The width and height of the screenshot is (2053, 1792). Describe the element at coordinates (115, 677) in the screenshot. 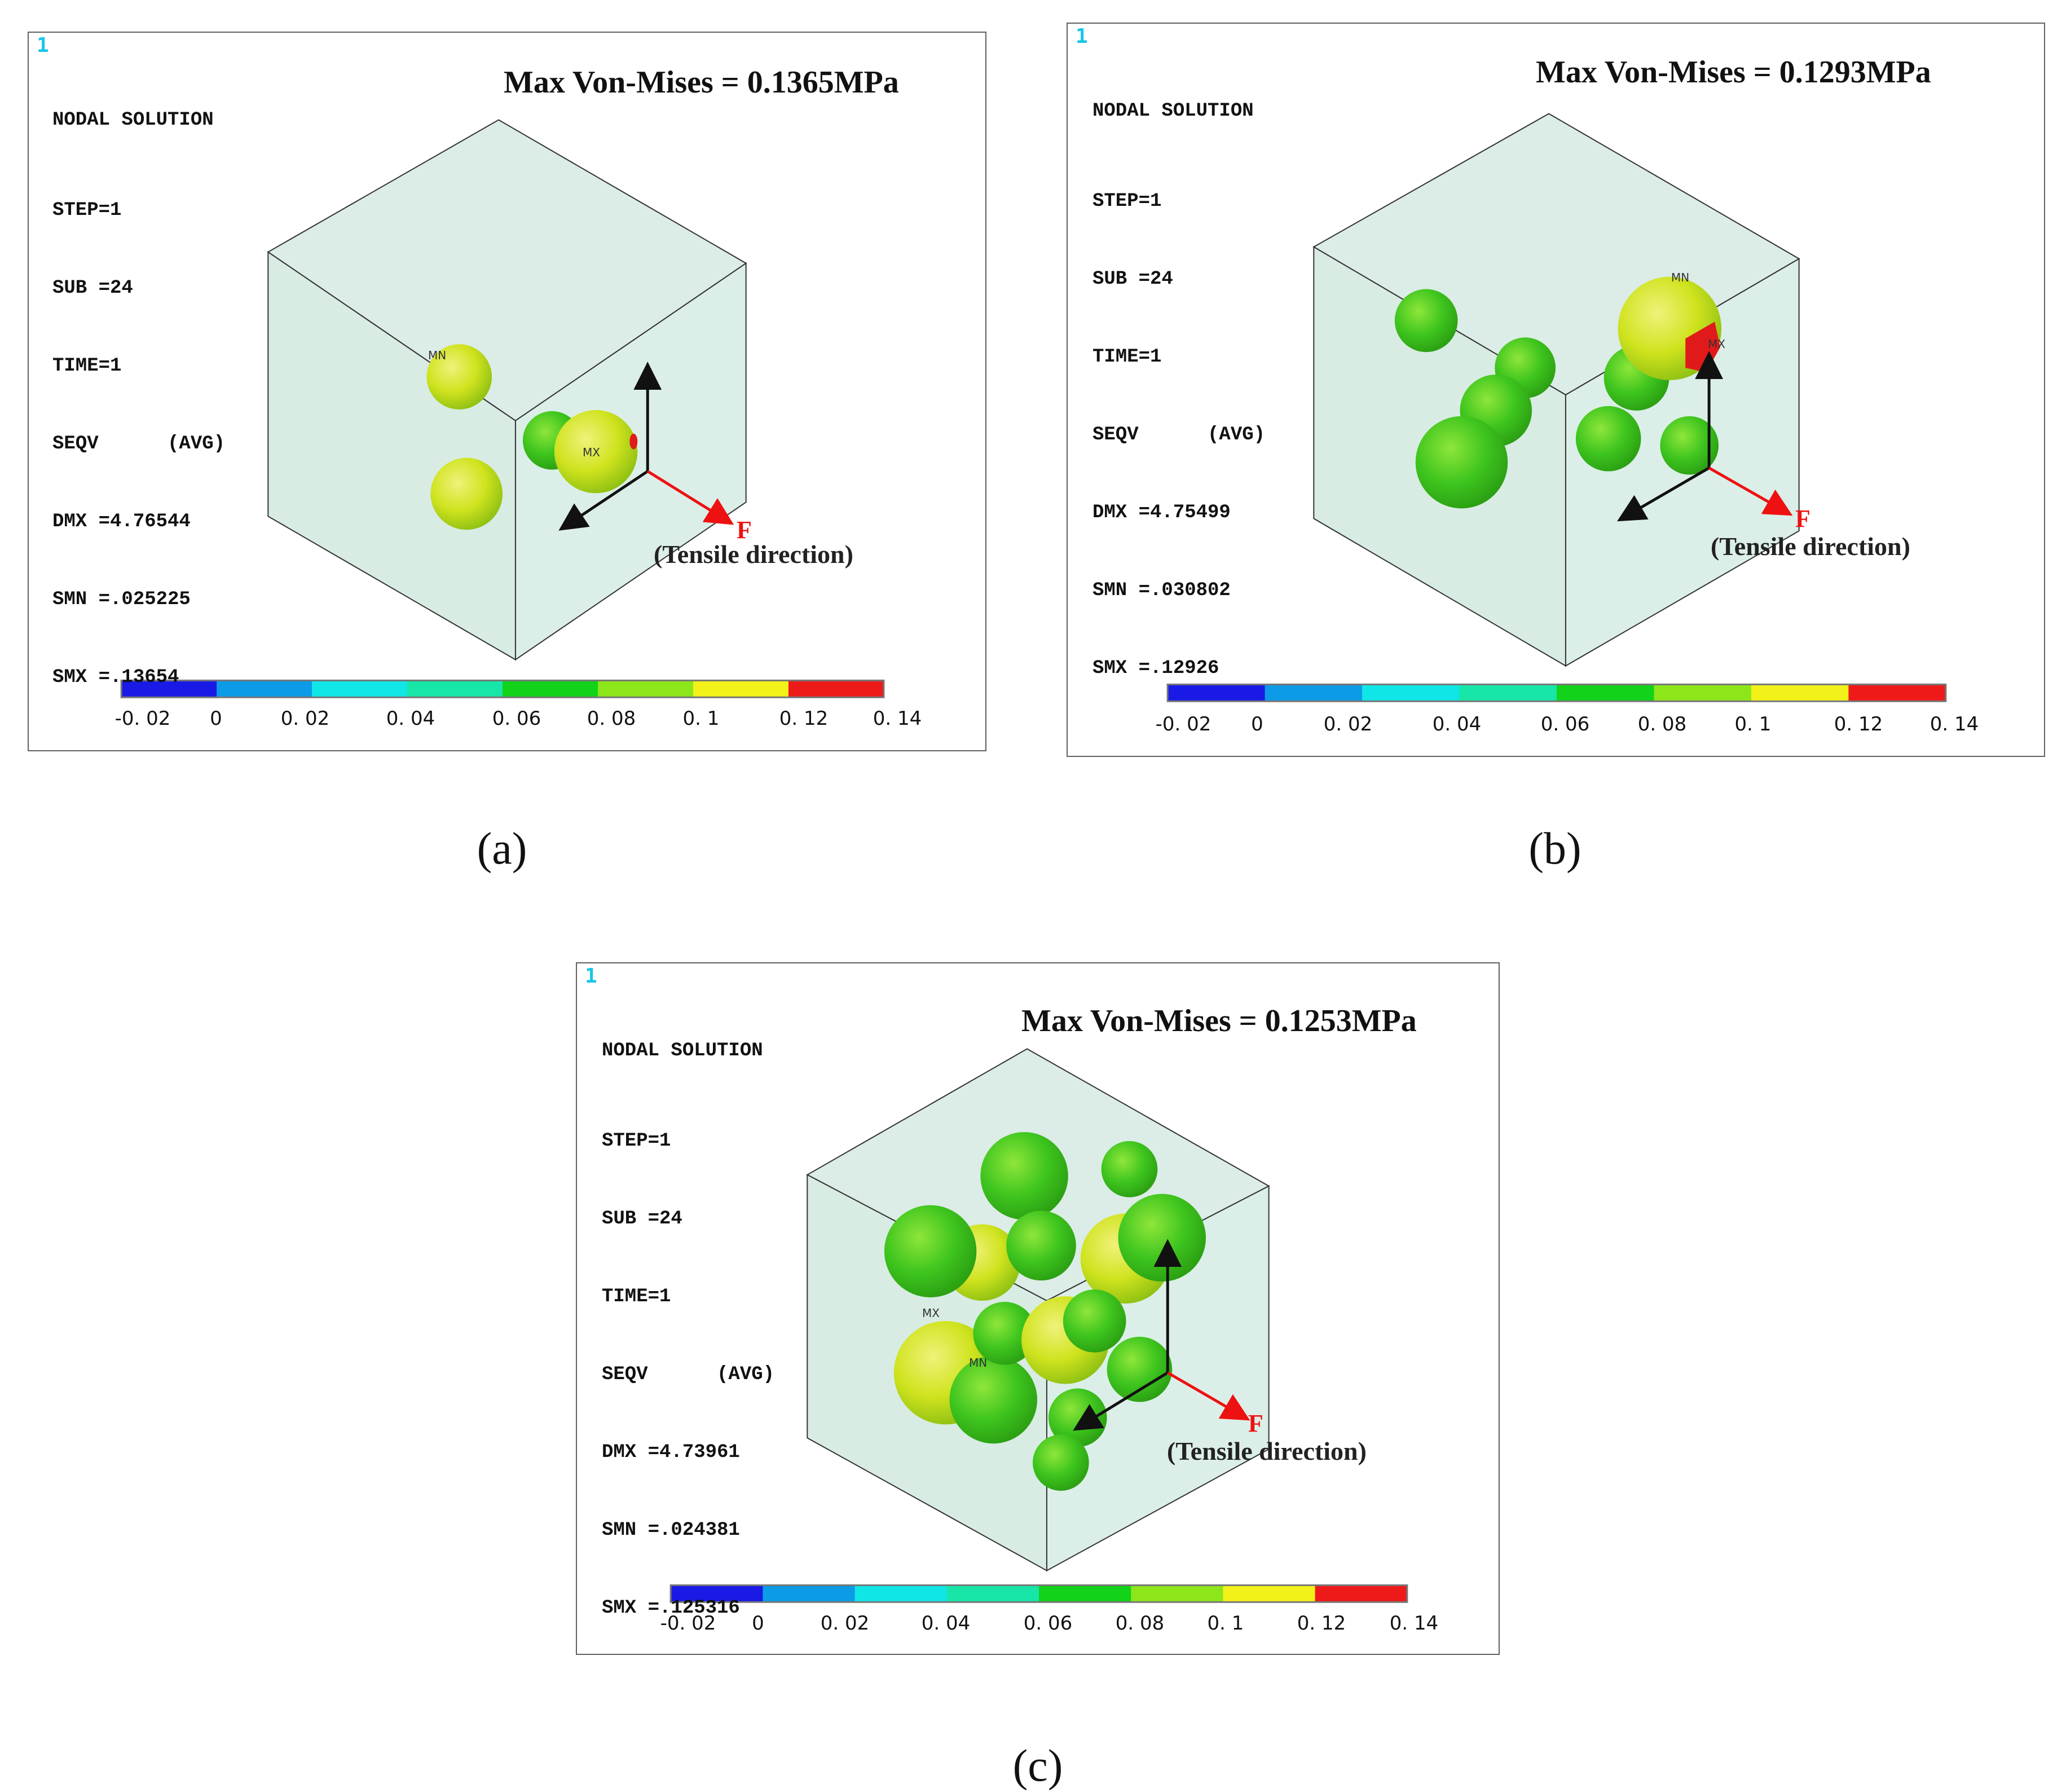

I see `info-smx: SMX =.13654` at that location.